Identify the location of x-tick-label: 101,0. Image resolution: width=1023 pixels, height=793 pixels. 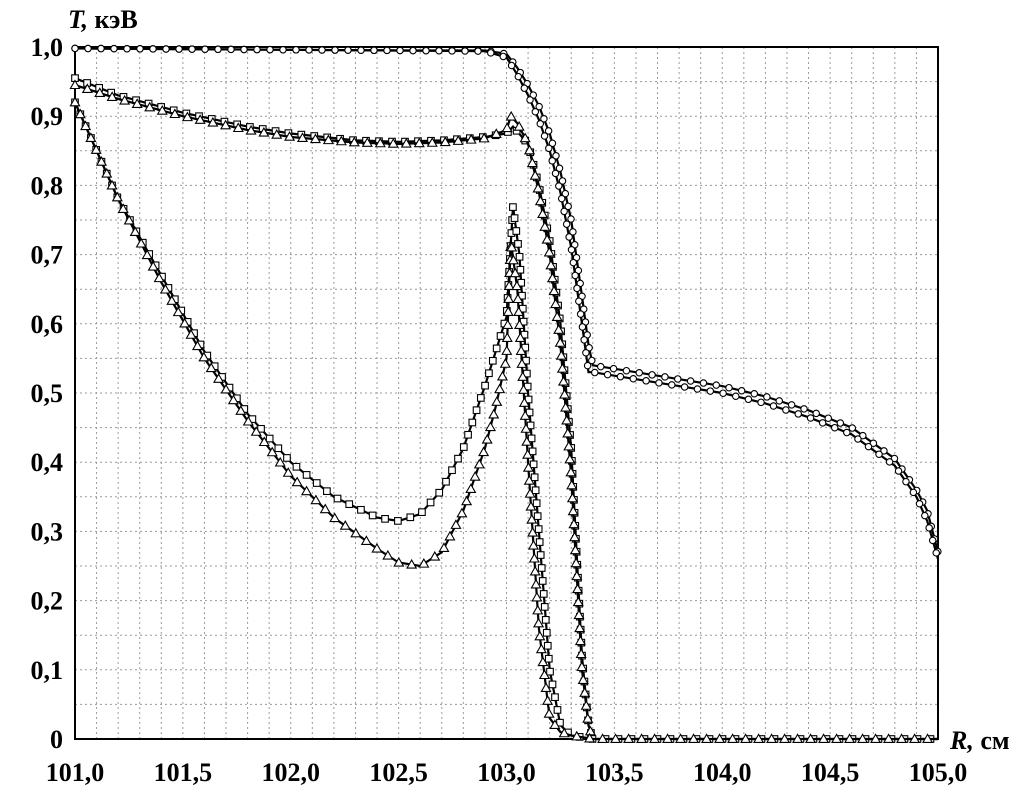
(75, 772).